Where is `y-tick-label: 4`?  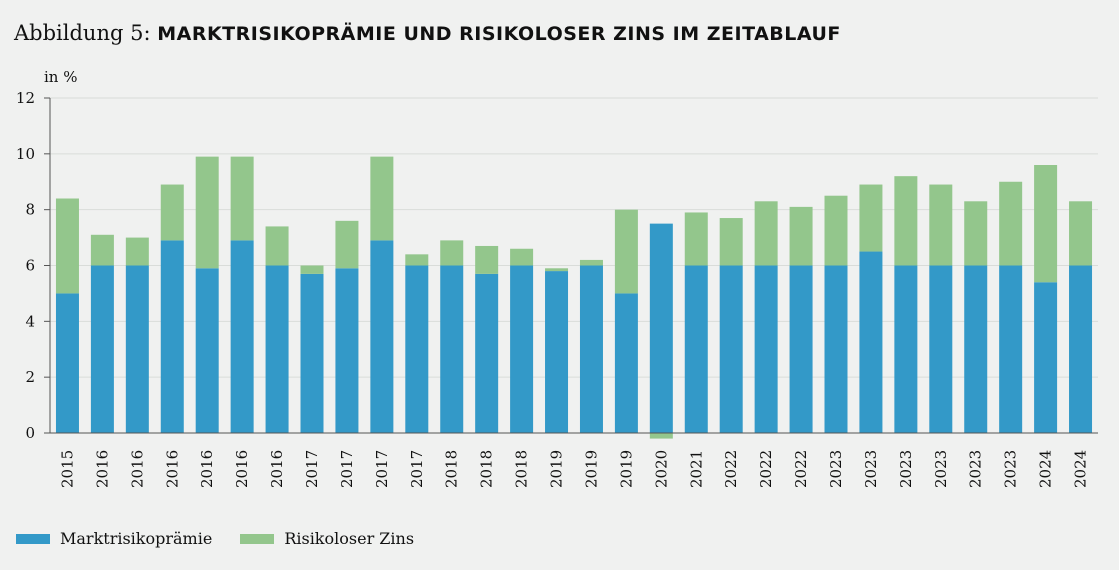 y-tick-label: 4 is located at coordinates (30, 321).